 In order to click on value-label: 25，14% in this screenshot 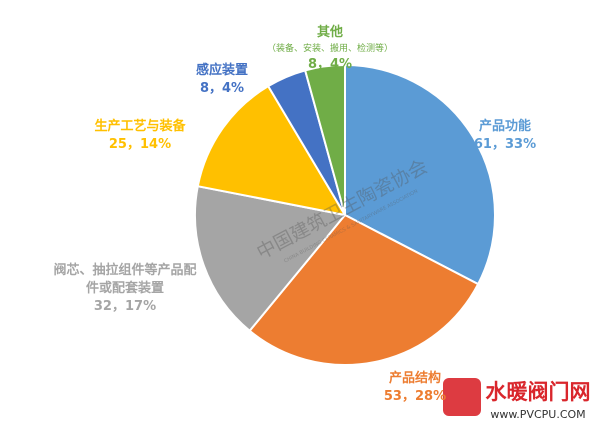, I will do `click(140, 144)`.